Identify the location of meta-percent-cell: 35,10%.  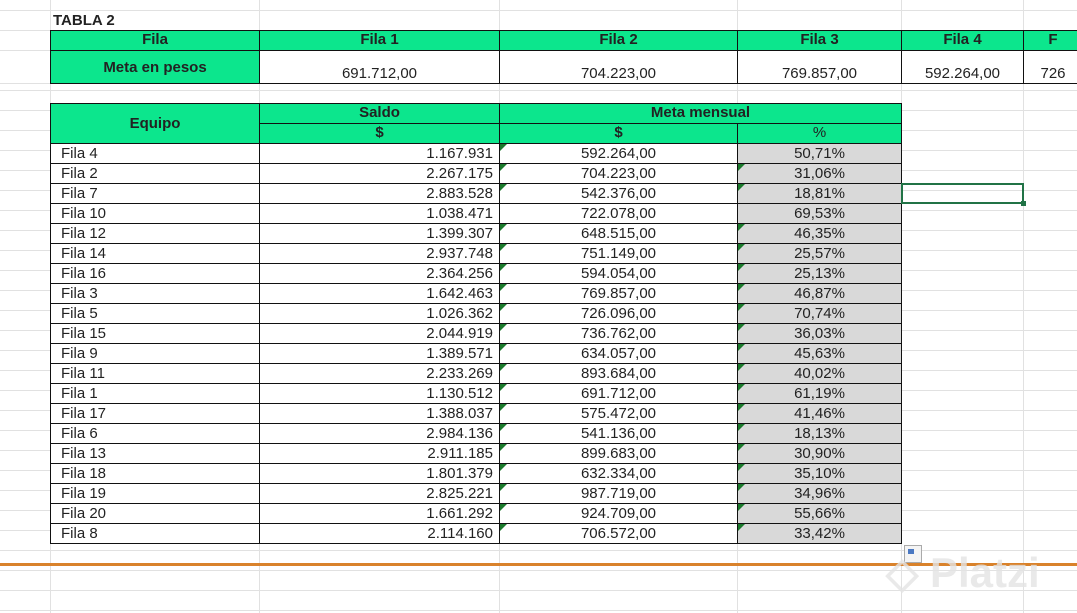
(819, 473).